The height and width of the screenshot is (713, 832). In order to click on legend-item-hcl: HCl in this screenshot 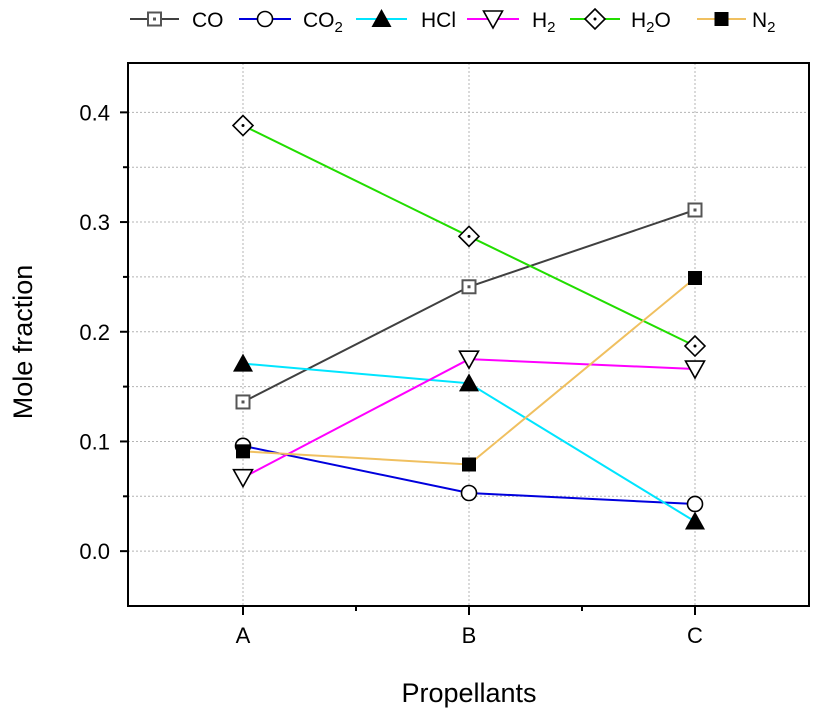, I will do `click(406, 20)`.